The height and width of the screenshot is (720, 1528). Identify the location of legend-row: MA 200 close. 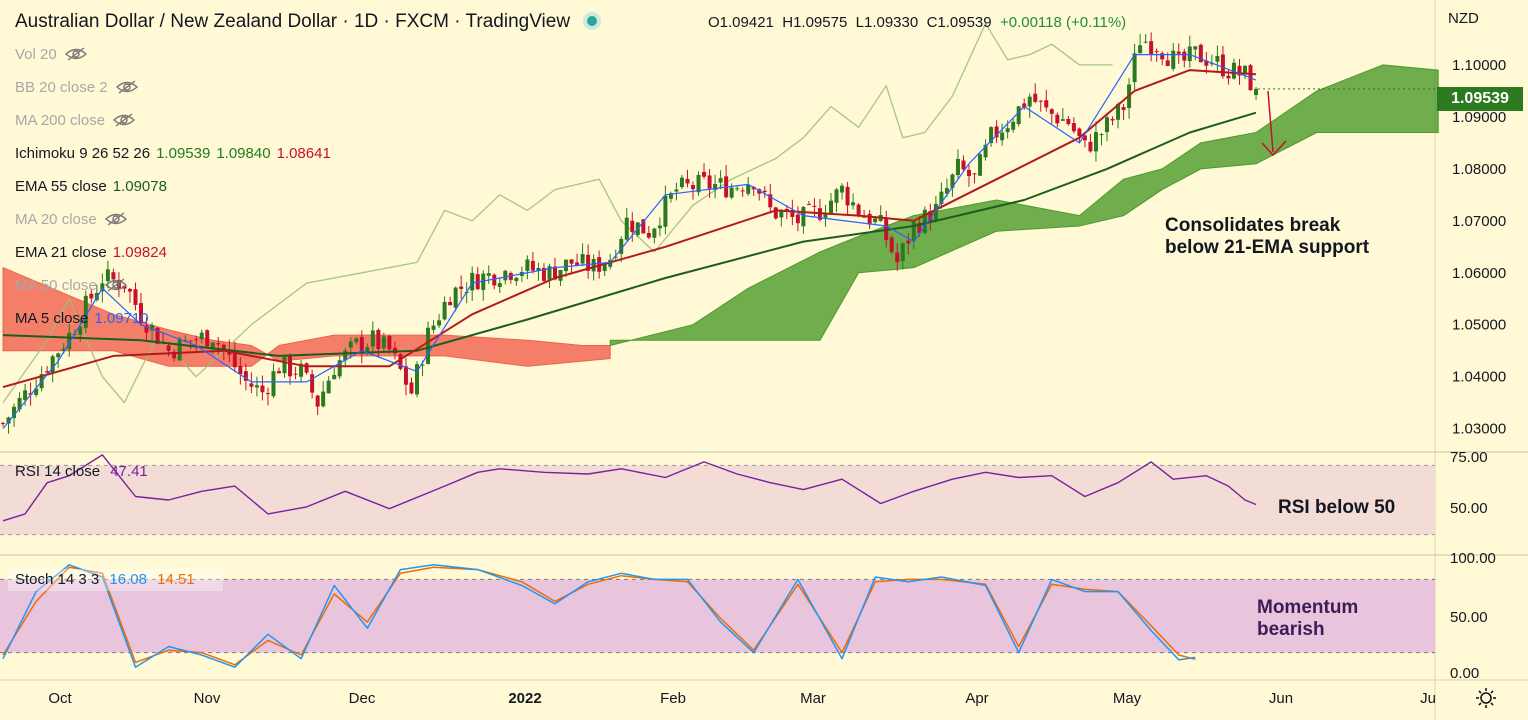
(75, 121).